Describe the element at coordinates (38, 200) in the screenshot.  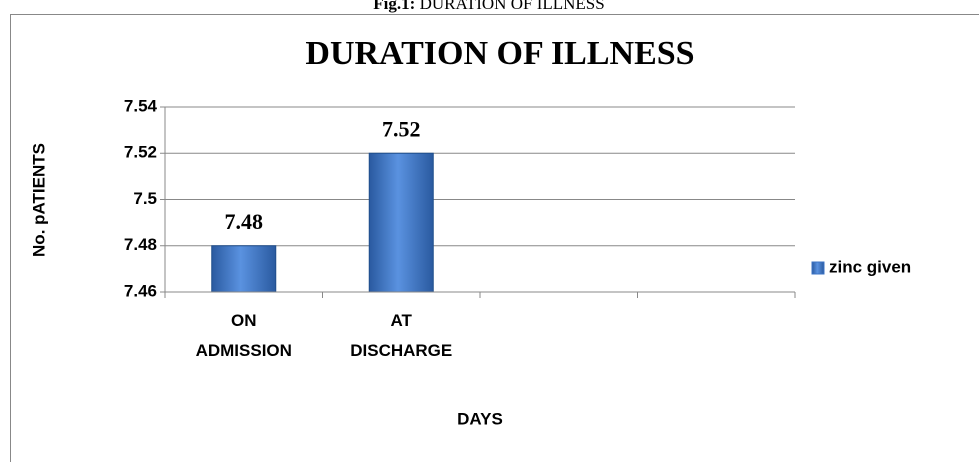
I see `y-axis-label: No. pATIENTS` at that location.